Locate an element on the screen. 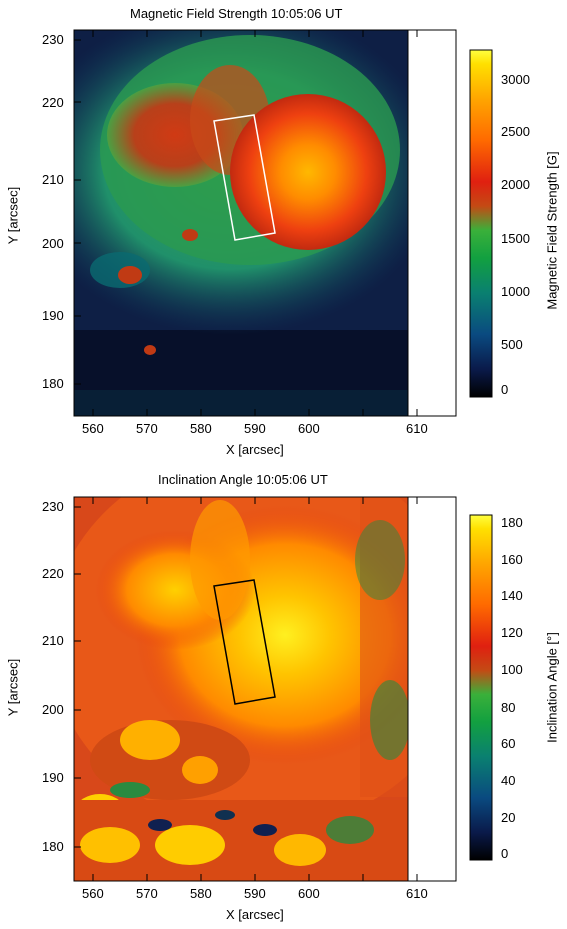 Image resolution: width=567 pixels, height=929 pixels. panel2-cbar-tick: 80 is located at coordinates (508, 707).